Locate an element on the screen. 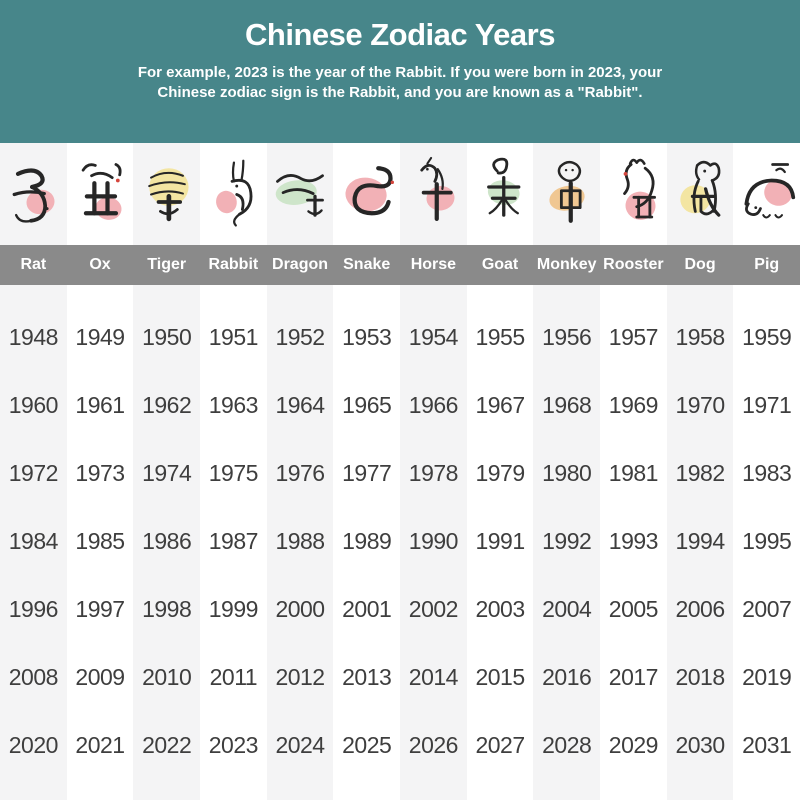  year-cell: 1997 is located at coordinates (100, 608).